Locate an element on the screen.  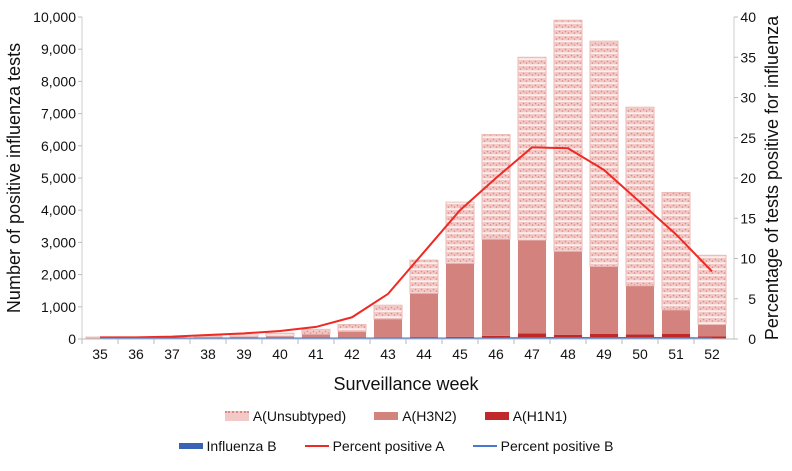
bar-a-h3n2--wk49 is located at coordinates (604, 300).